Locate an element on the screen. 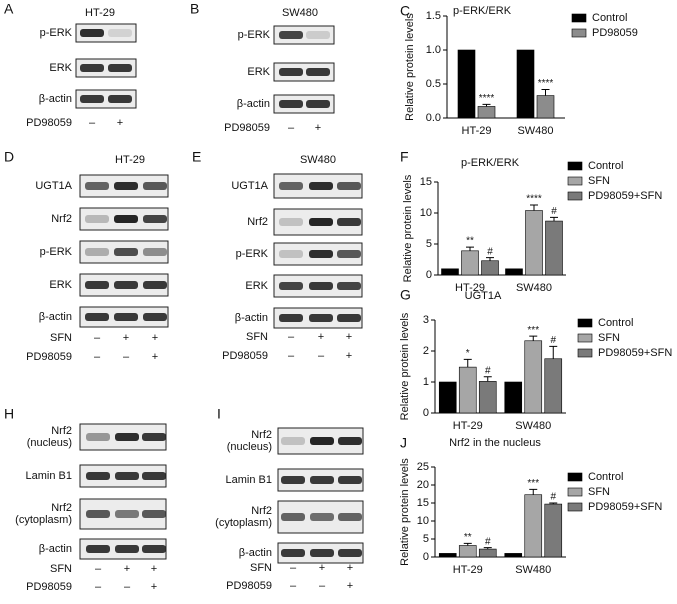  significance: *** is located at coordinates (533, 483).